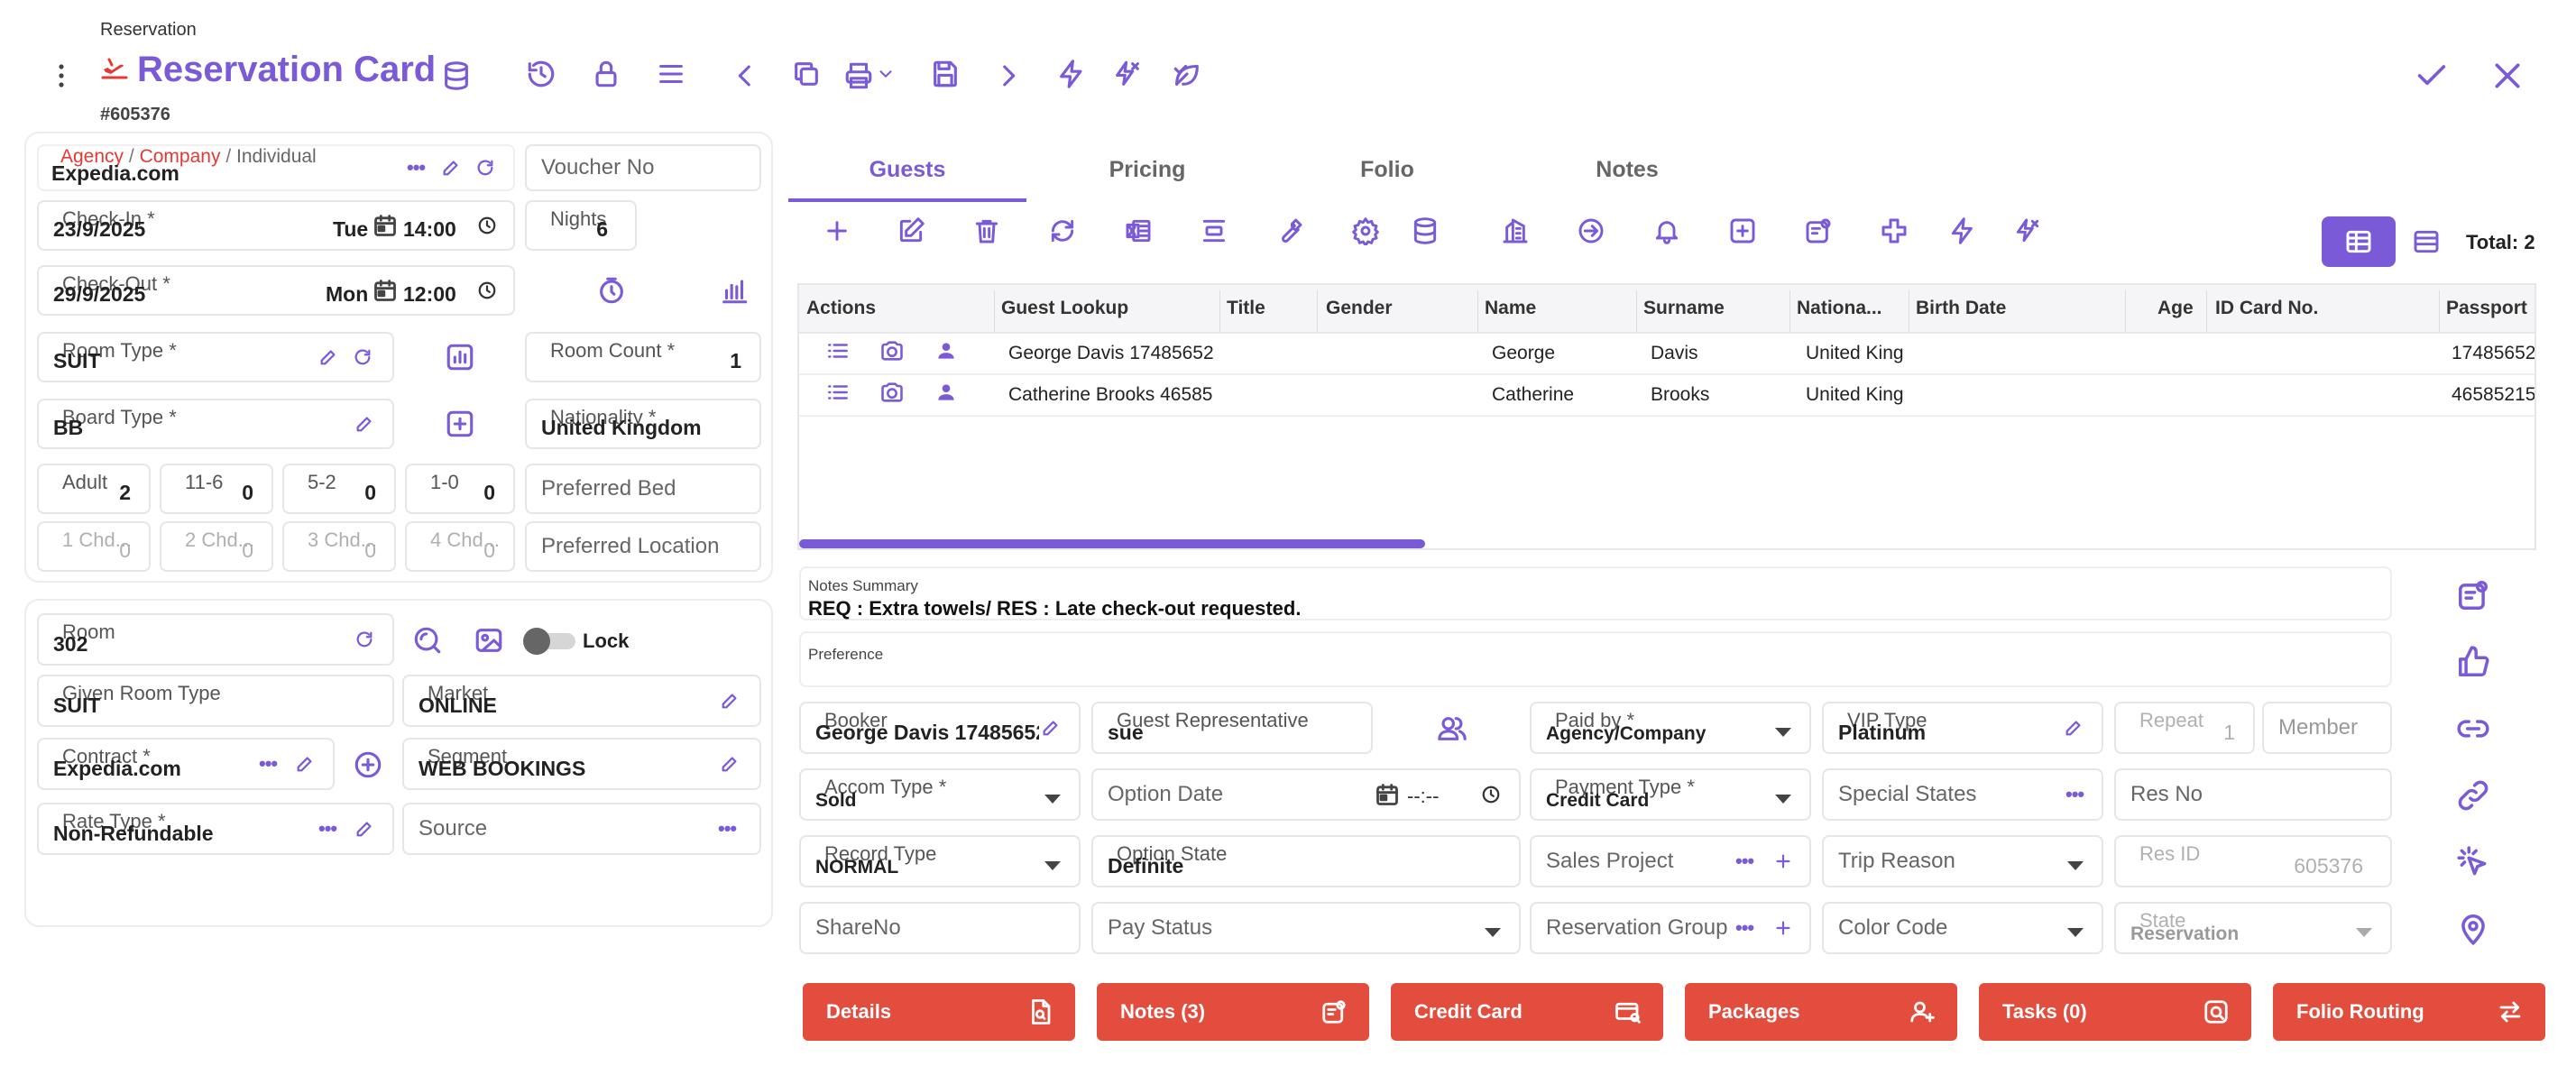 This screenshot has height=1066, width=2576. Describe the element at coordinates (2432, 76) in the screenshot. I see `check-icon` at that location.